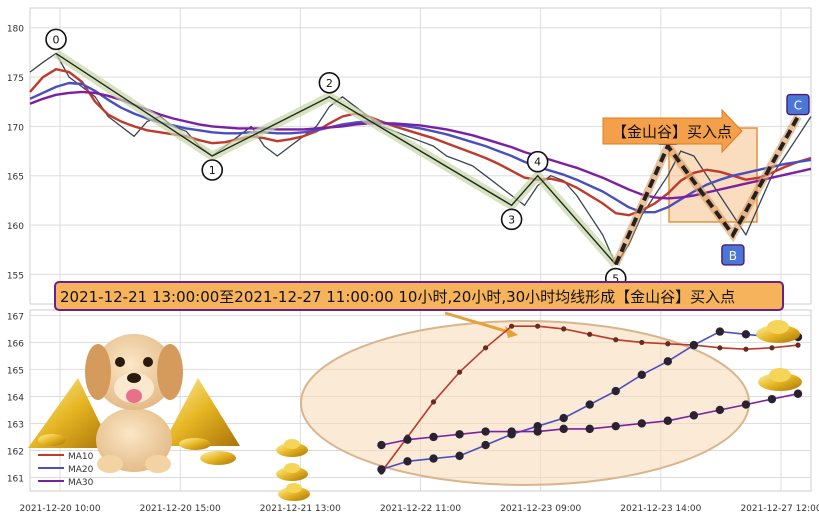 This screenshot has height=520, width=819. I want to click on dog-icon, so click(134, 403).